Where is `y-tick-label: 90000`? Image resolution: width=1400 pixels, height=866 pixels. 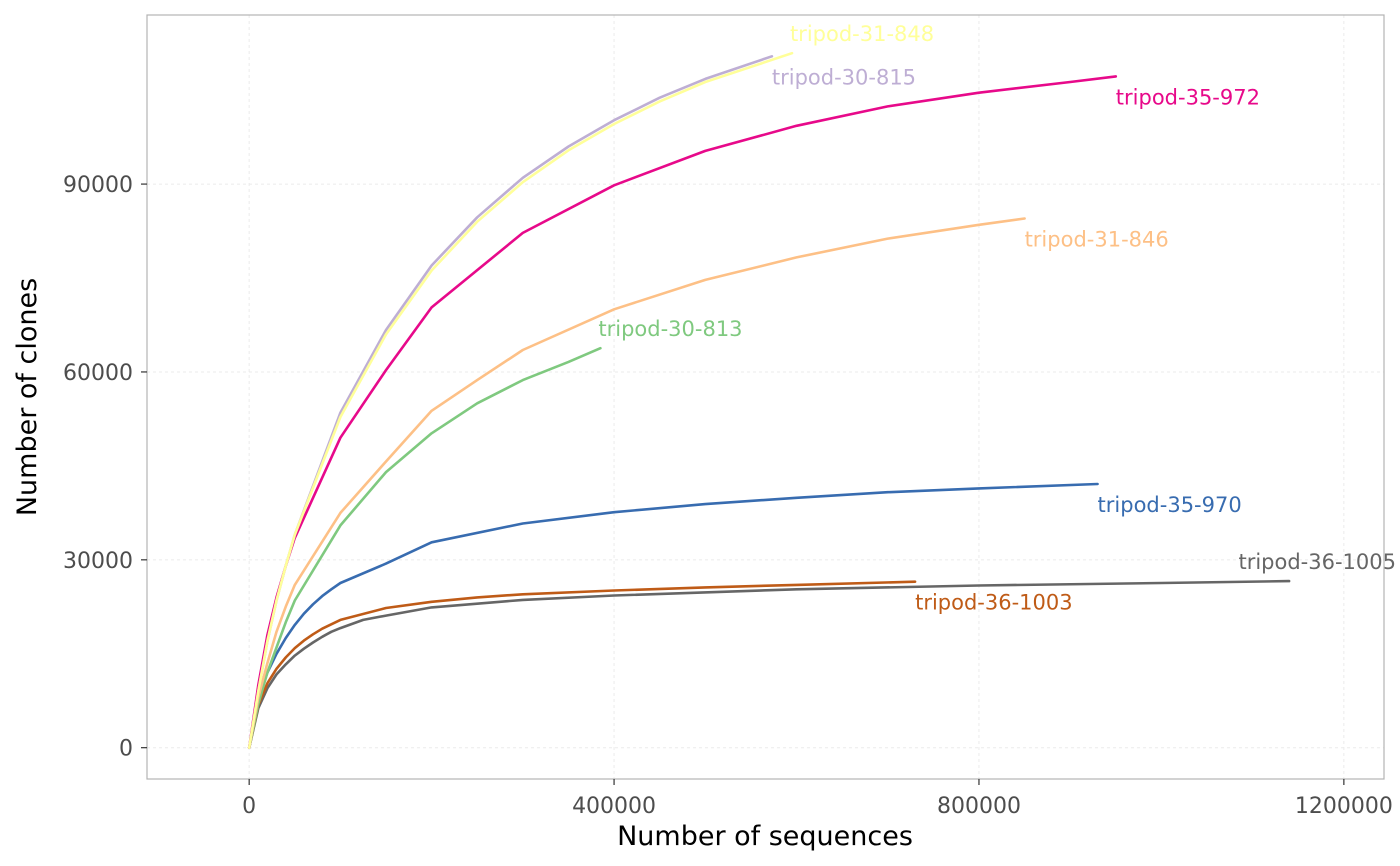 y-tick-label: 90000 is located at coordinates (98, 185).